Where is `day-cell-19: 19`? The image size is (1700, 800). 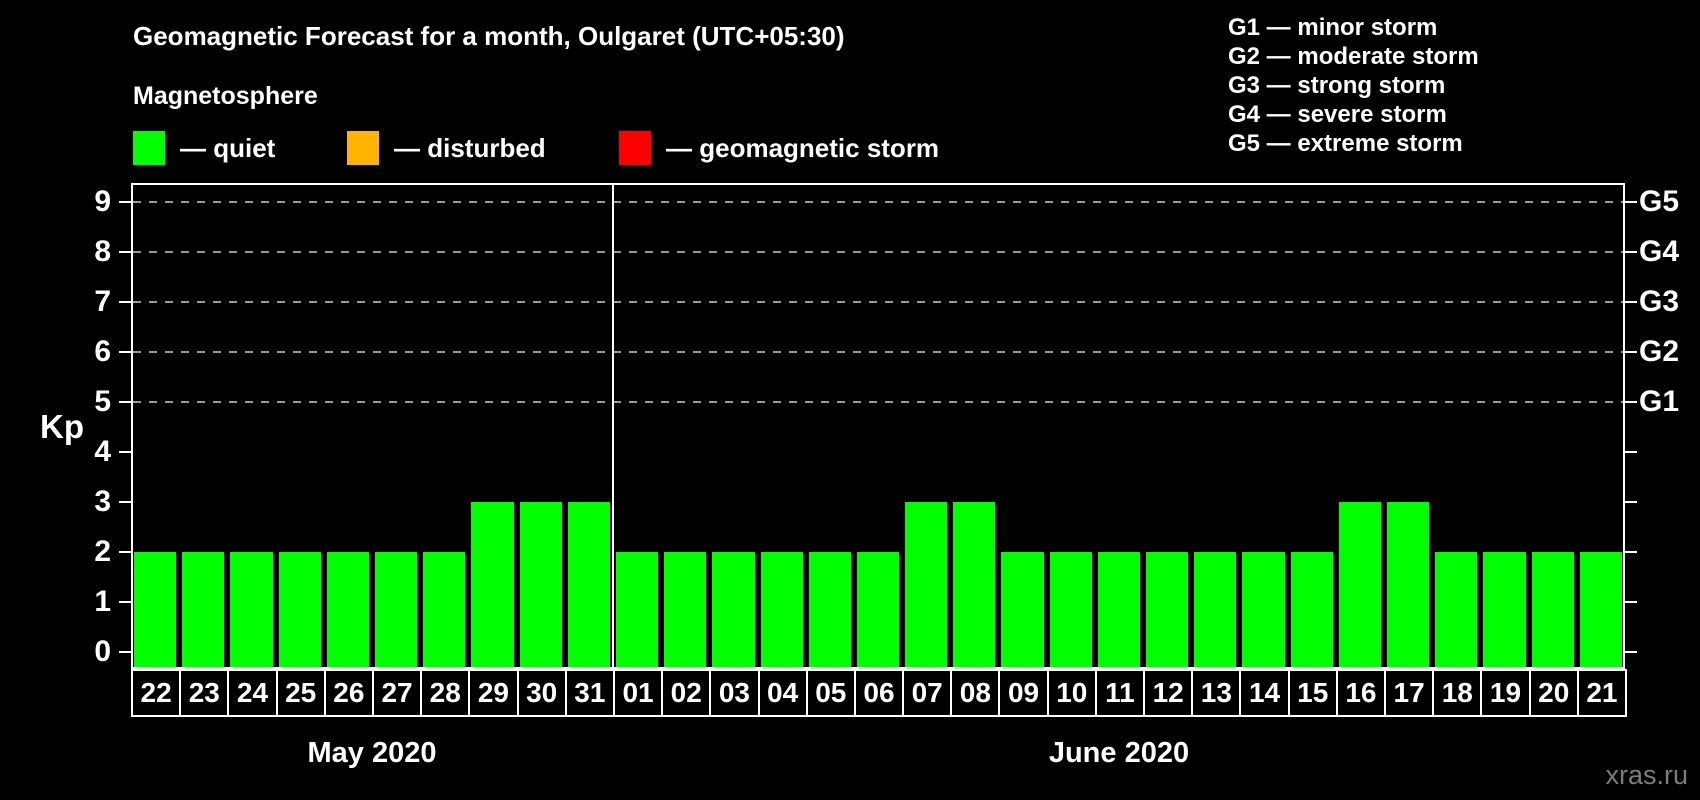 day-cell-19: 19 is located at coordinates (1505, 693).